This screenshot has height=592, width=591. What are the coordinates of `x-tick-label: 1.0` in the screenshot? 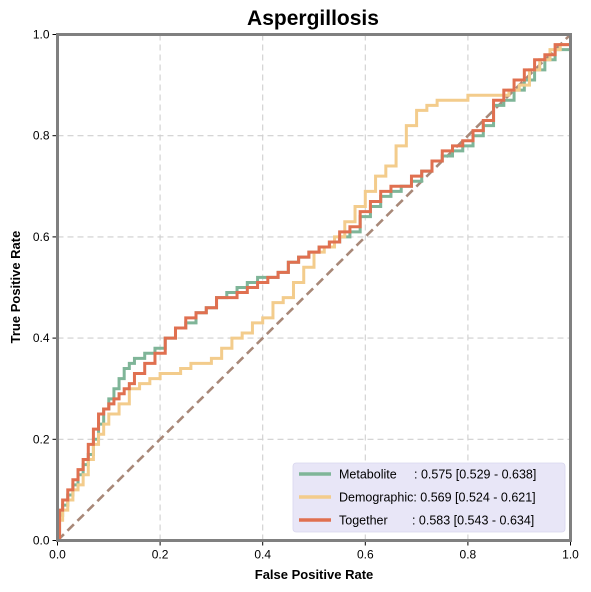 It's located at (570, 555).